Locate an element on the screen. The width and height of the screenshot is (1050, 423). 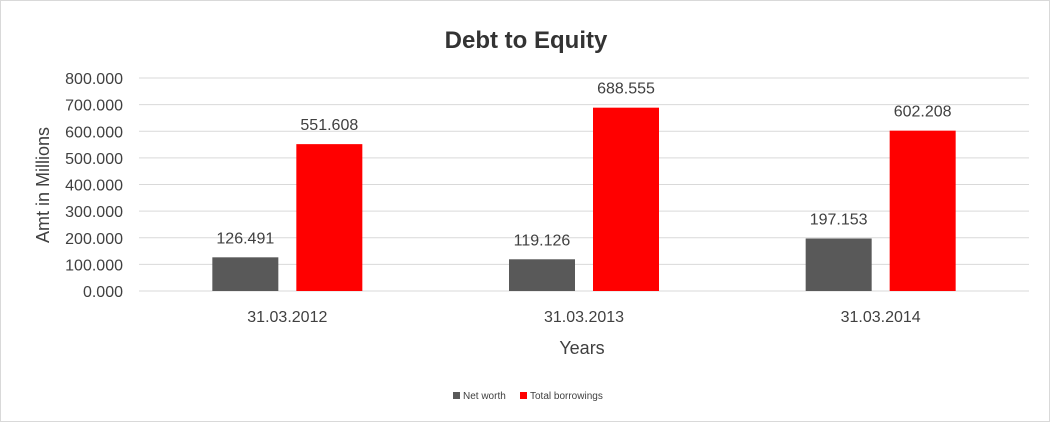
x-axis-ticks: 31.03.2012 31.03.2013 31.03.2014 is located at coordinates (584, 317).